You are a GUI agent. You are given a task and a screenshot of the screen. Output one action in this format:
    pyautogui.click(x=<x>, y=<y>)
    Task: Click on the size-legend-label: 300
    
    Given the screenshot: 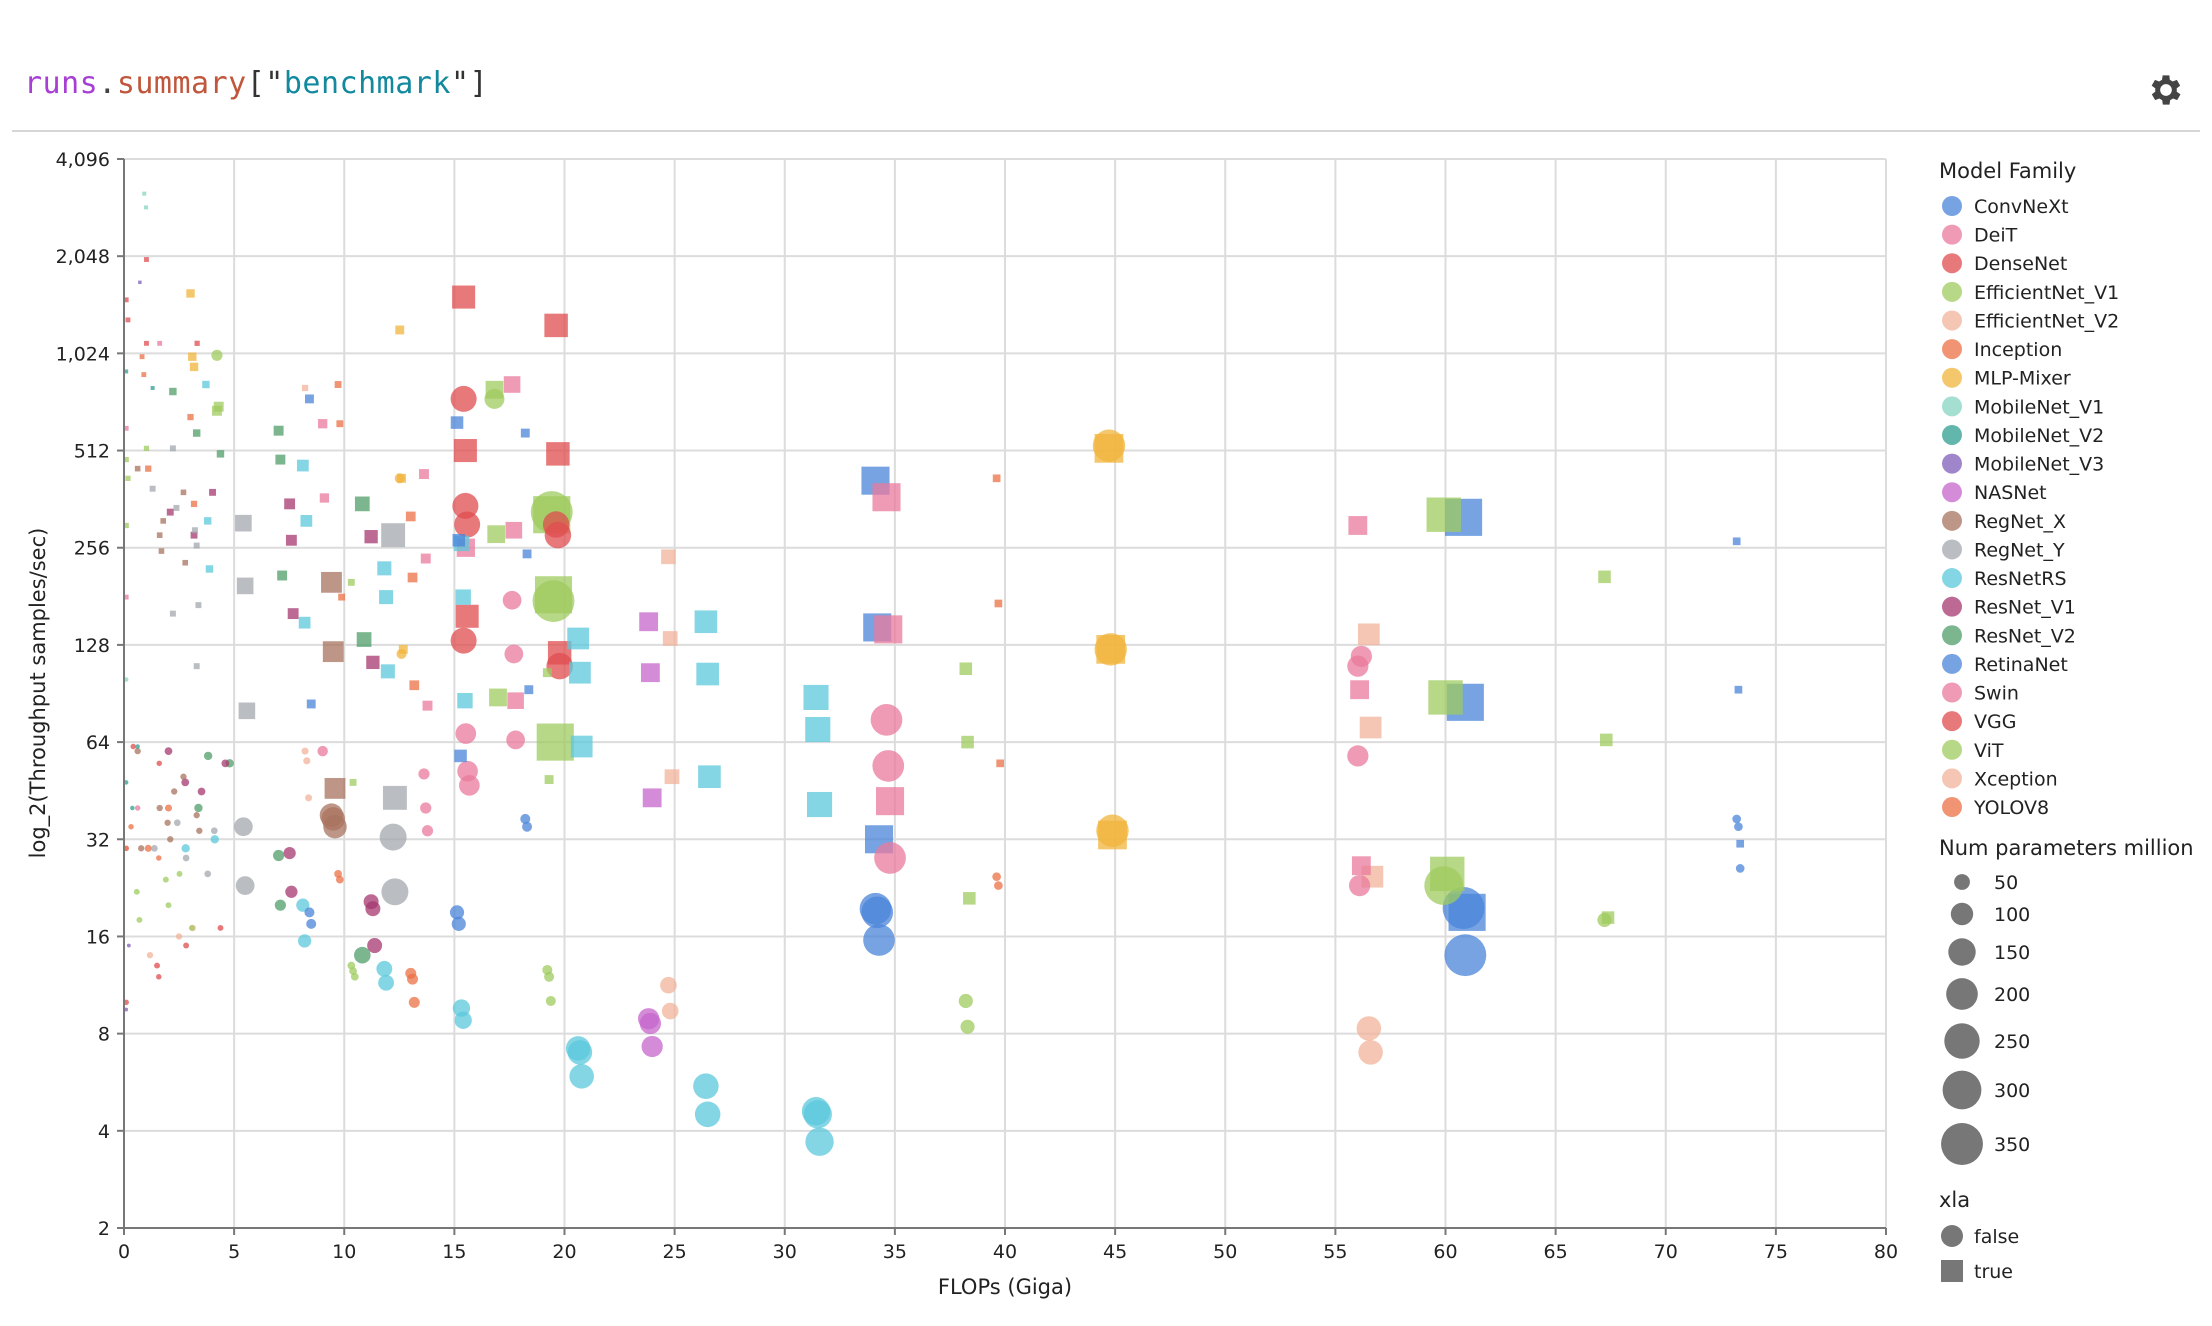 What is the action you would take?
    pyautogui.click(x=2012, y=1091)
    